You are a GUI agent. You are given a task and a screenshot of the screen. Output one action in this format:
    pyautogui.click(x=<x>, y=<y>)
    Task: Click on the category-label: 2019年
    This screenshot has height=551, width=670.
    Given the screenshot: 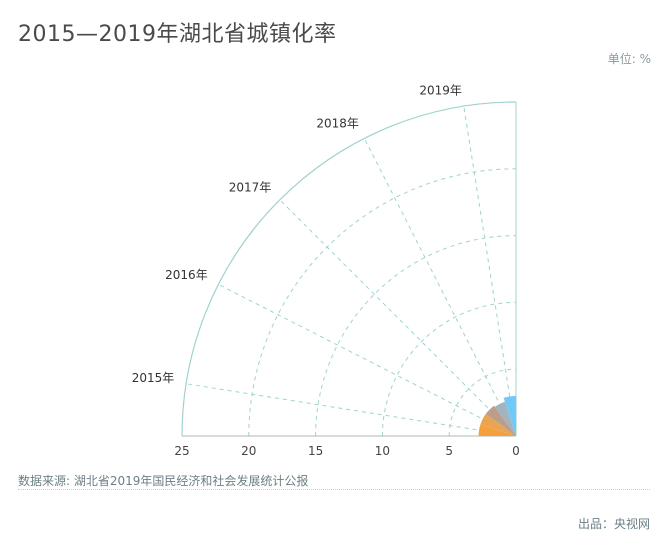 What is the action you would take?
    pyautogui.click(x=440, y=90)
    